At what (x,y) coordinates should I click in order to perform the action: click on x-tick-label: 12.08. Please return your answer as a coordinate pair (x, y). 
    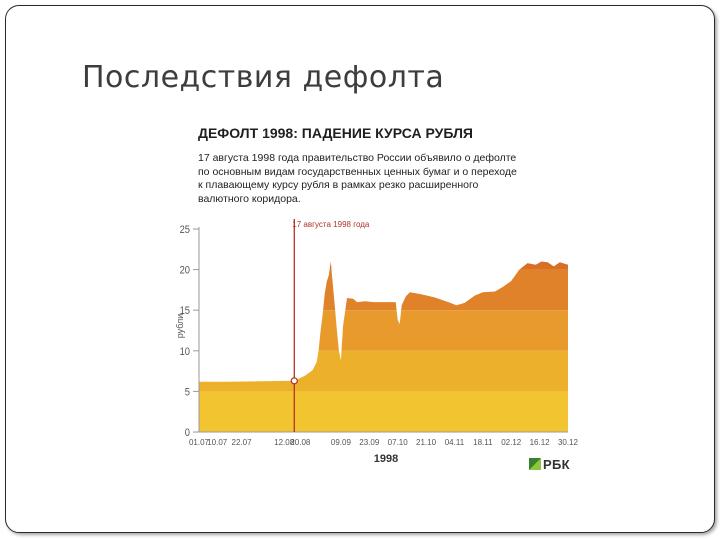
    Looking at the image, I should click on (284, 442).